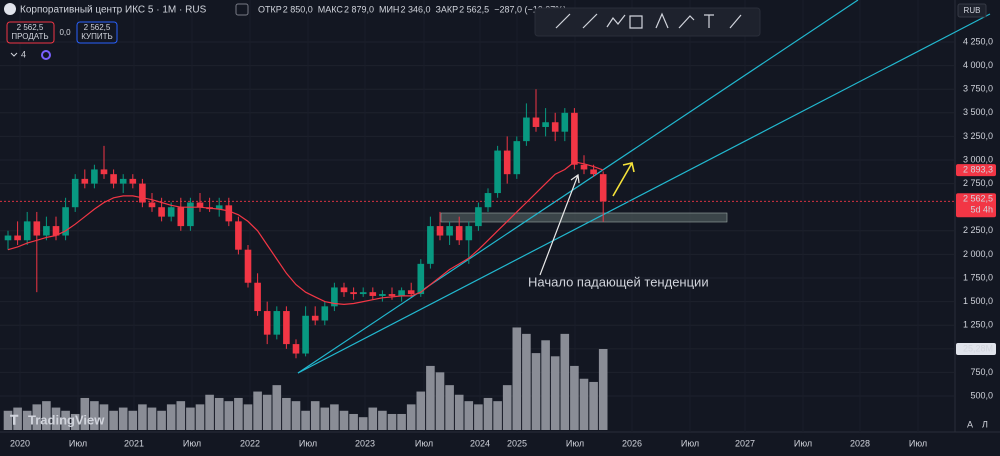  What do you see at coordinates (14, 419) in the screenshot?
I see `logo-mark: 𝐓` at bounding box center [14, 419].